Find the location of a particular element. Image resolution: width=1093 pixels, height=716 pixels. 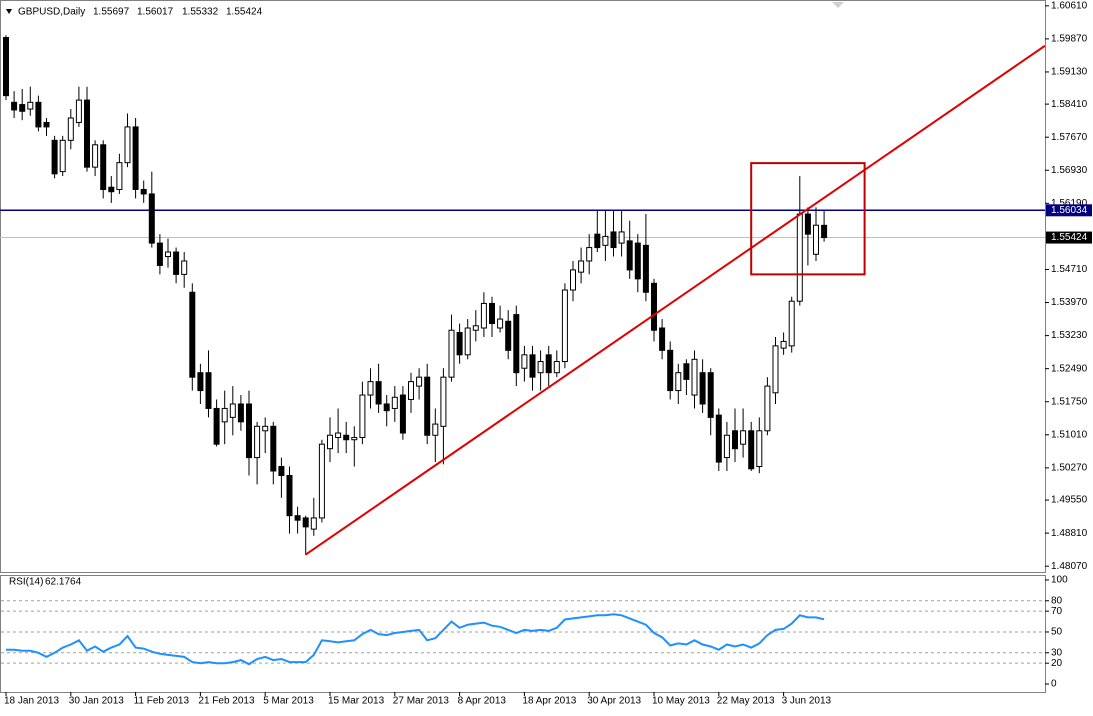

rsi-tick-label: 50 is located at coordinates (1057, 632).